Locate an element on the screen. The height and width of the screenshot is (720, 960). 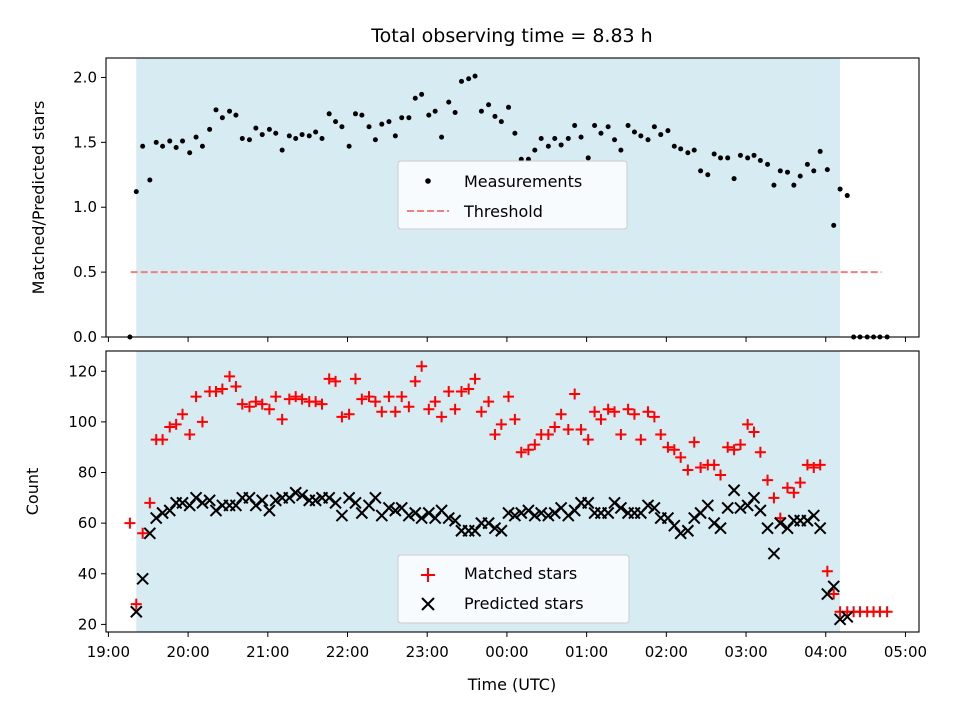
top-legend-box is located at coordinates (512, 195).